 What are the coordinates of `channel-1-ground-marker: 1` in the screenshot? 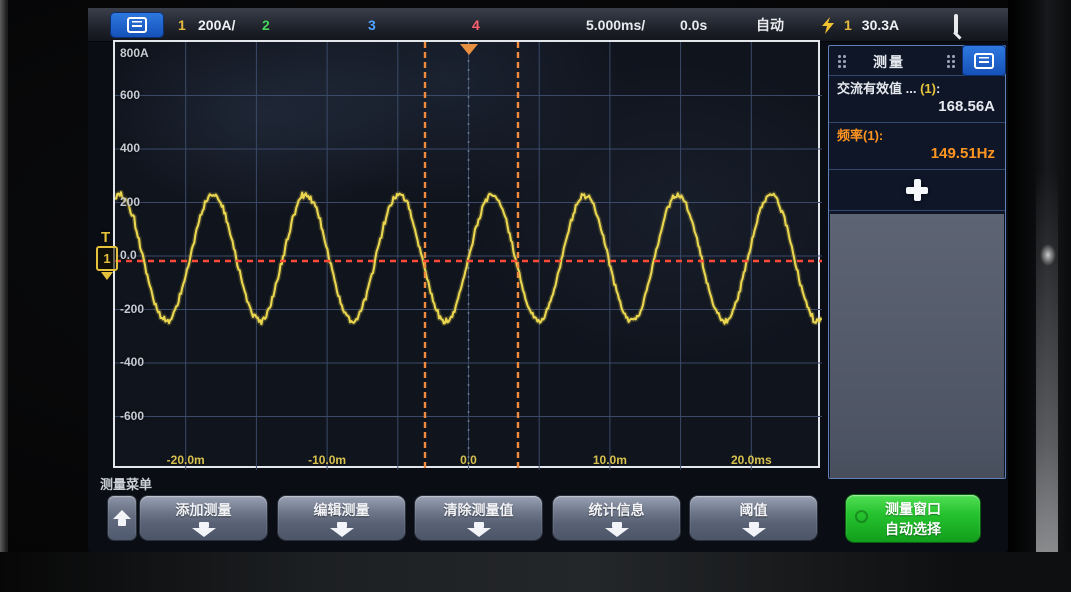 It's located at (107, 258).